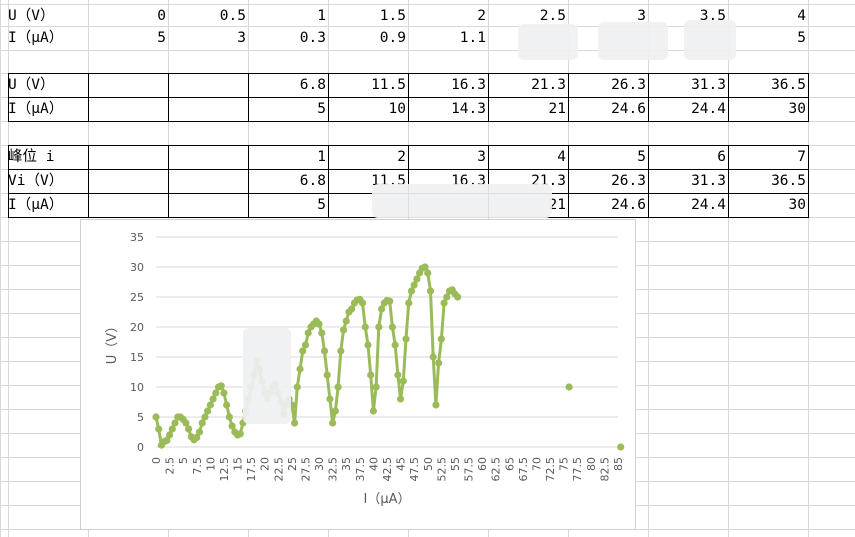 This screenshot has width=855, height=537. What do you see at coordinates (548, 85) in the screenshot?
I see `table-cell: 21.3` at bounding box center [548, 85].